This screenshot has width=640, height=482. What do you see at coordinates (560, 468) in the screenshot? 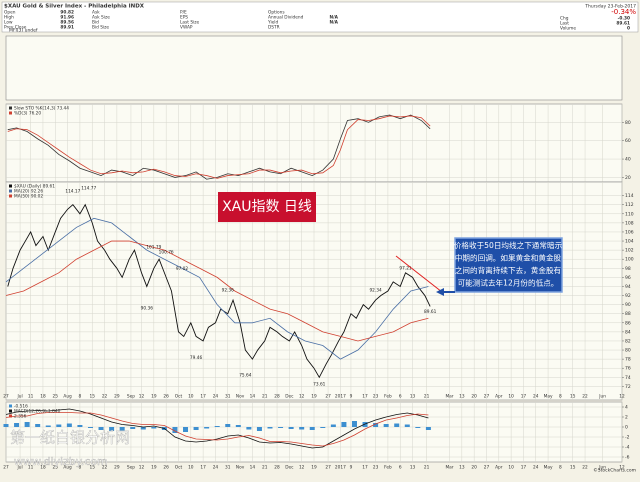
I see `x-tick-label-bottom: 8` at bounding box center [560, 468].